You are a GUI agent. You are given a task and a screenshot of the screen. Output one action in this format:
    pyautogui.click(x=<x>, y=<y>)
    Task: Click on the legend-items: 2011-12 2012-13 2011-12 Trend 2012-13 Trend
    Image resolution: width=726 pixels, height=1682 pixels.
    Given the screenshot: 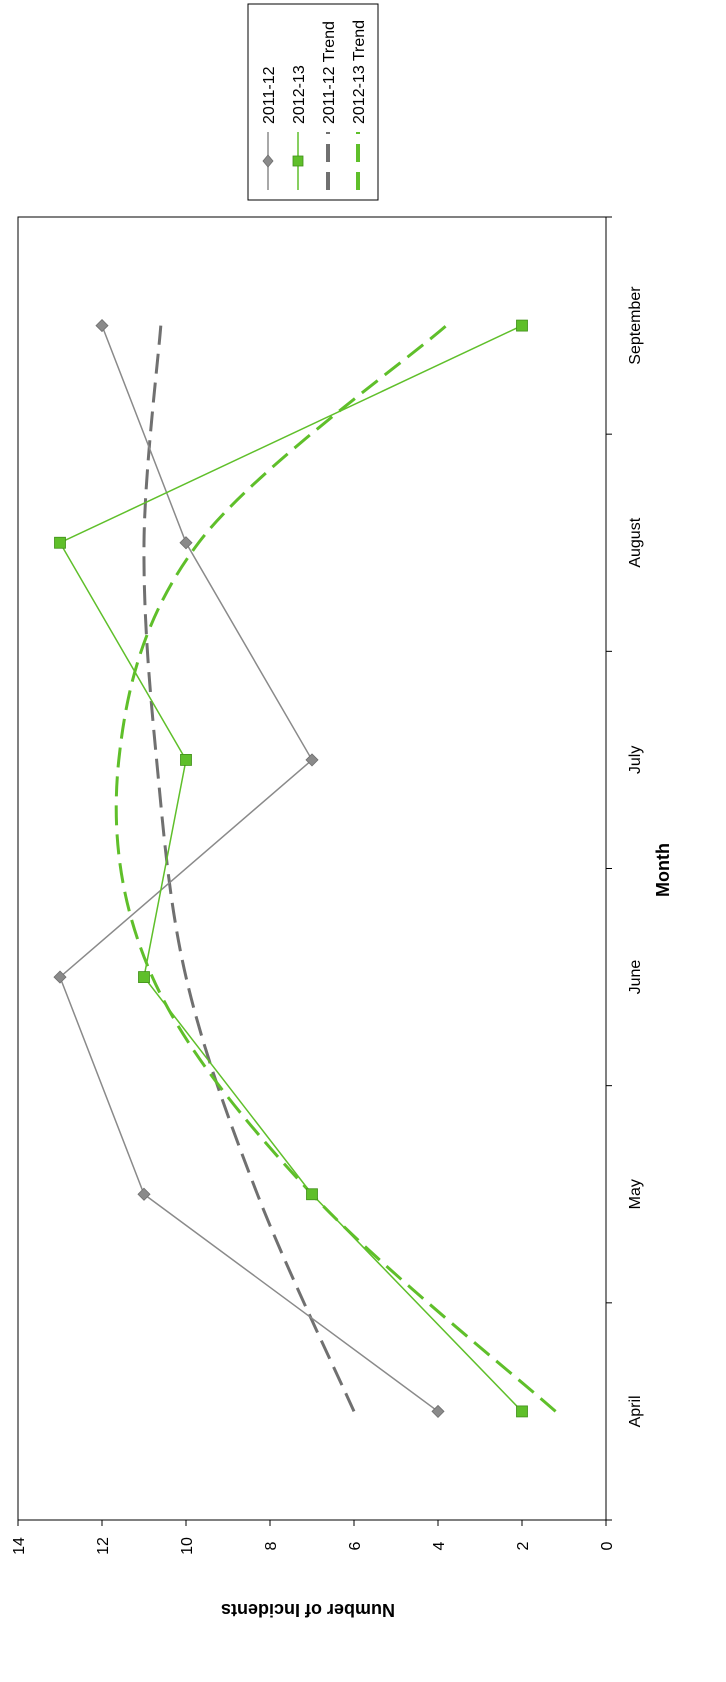 What is the action you would take?
    pyautogui.click(x=314, y=105)
    